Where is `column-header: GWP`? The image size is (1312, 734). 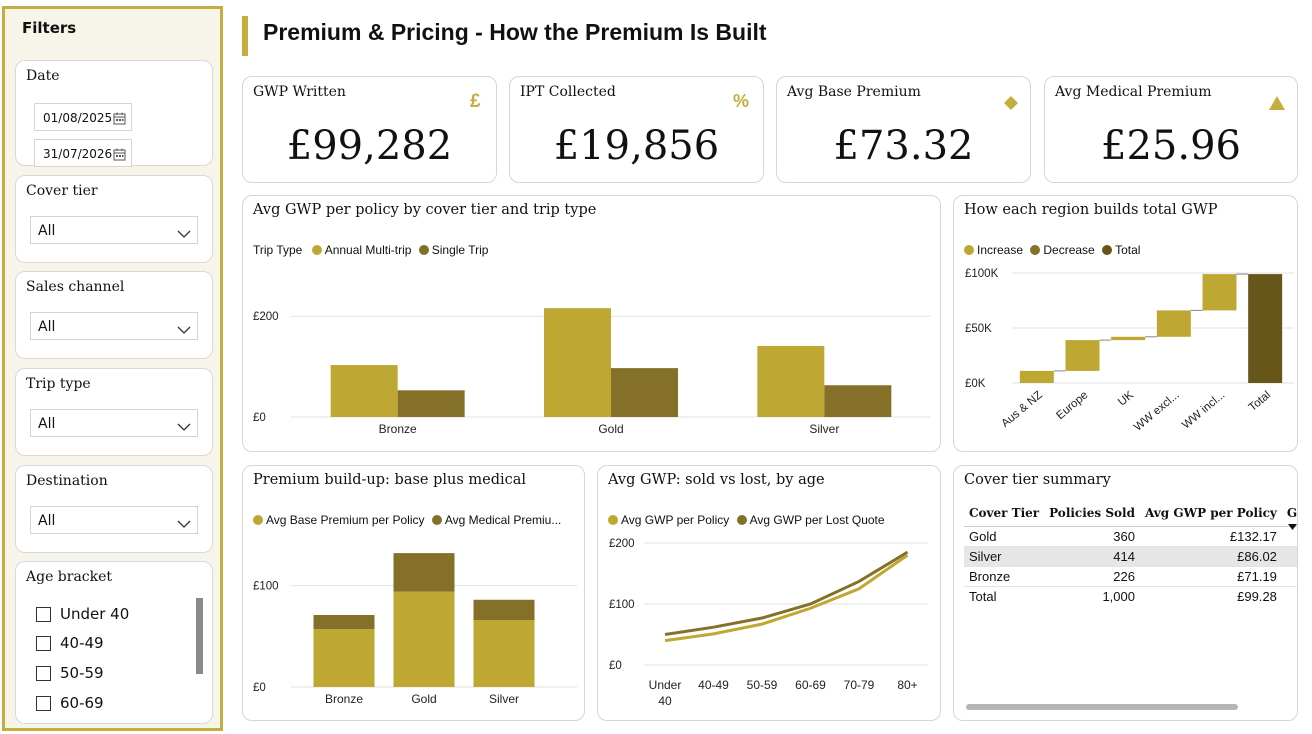
column-header: GWP is located at coordinates (1289, 515).